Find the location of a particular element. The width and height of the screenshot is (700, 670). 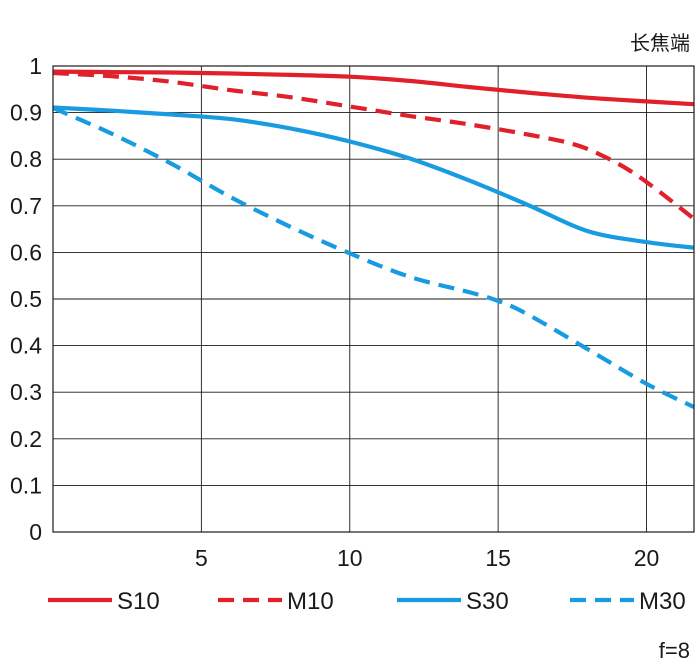

y-tick-label: 0.4 is located at coordinates (26, 346).